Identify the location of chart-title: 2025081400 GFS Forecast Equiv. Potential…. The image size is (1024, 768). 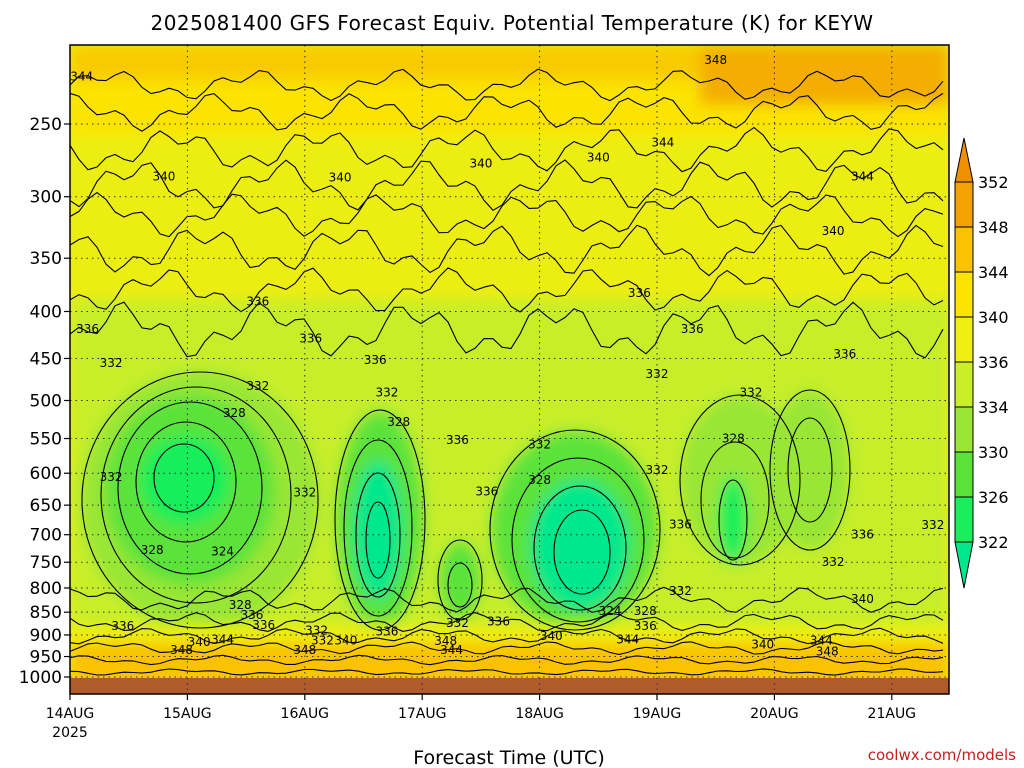
(511, 23).